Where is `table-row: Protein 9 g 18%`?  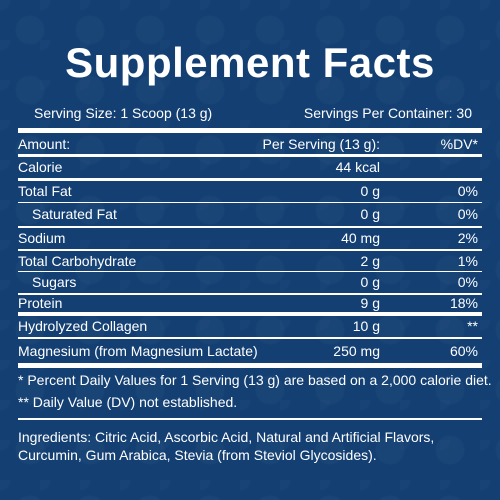
table-row: Protein 9 g 18% is located at coordinates (250, 303).